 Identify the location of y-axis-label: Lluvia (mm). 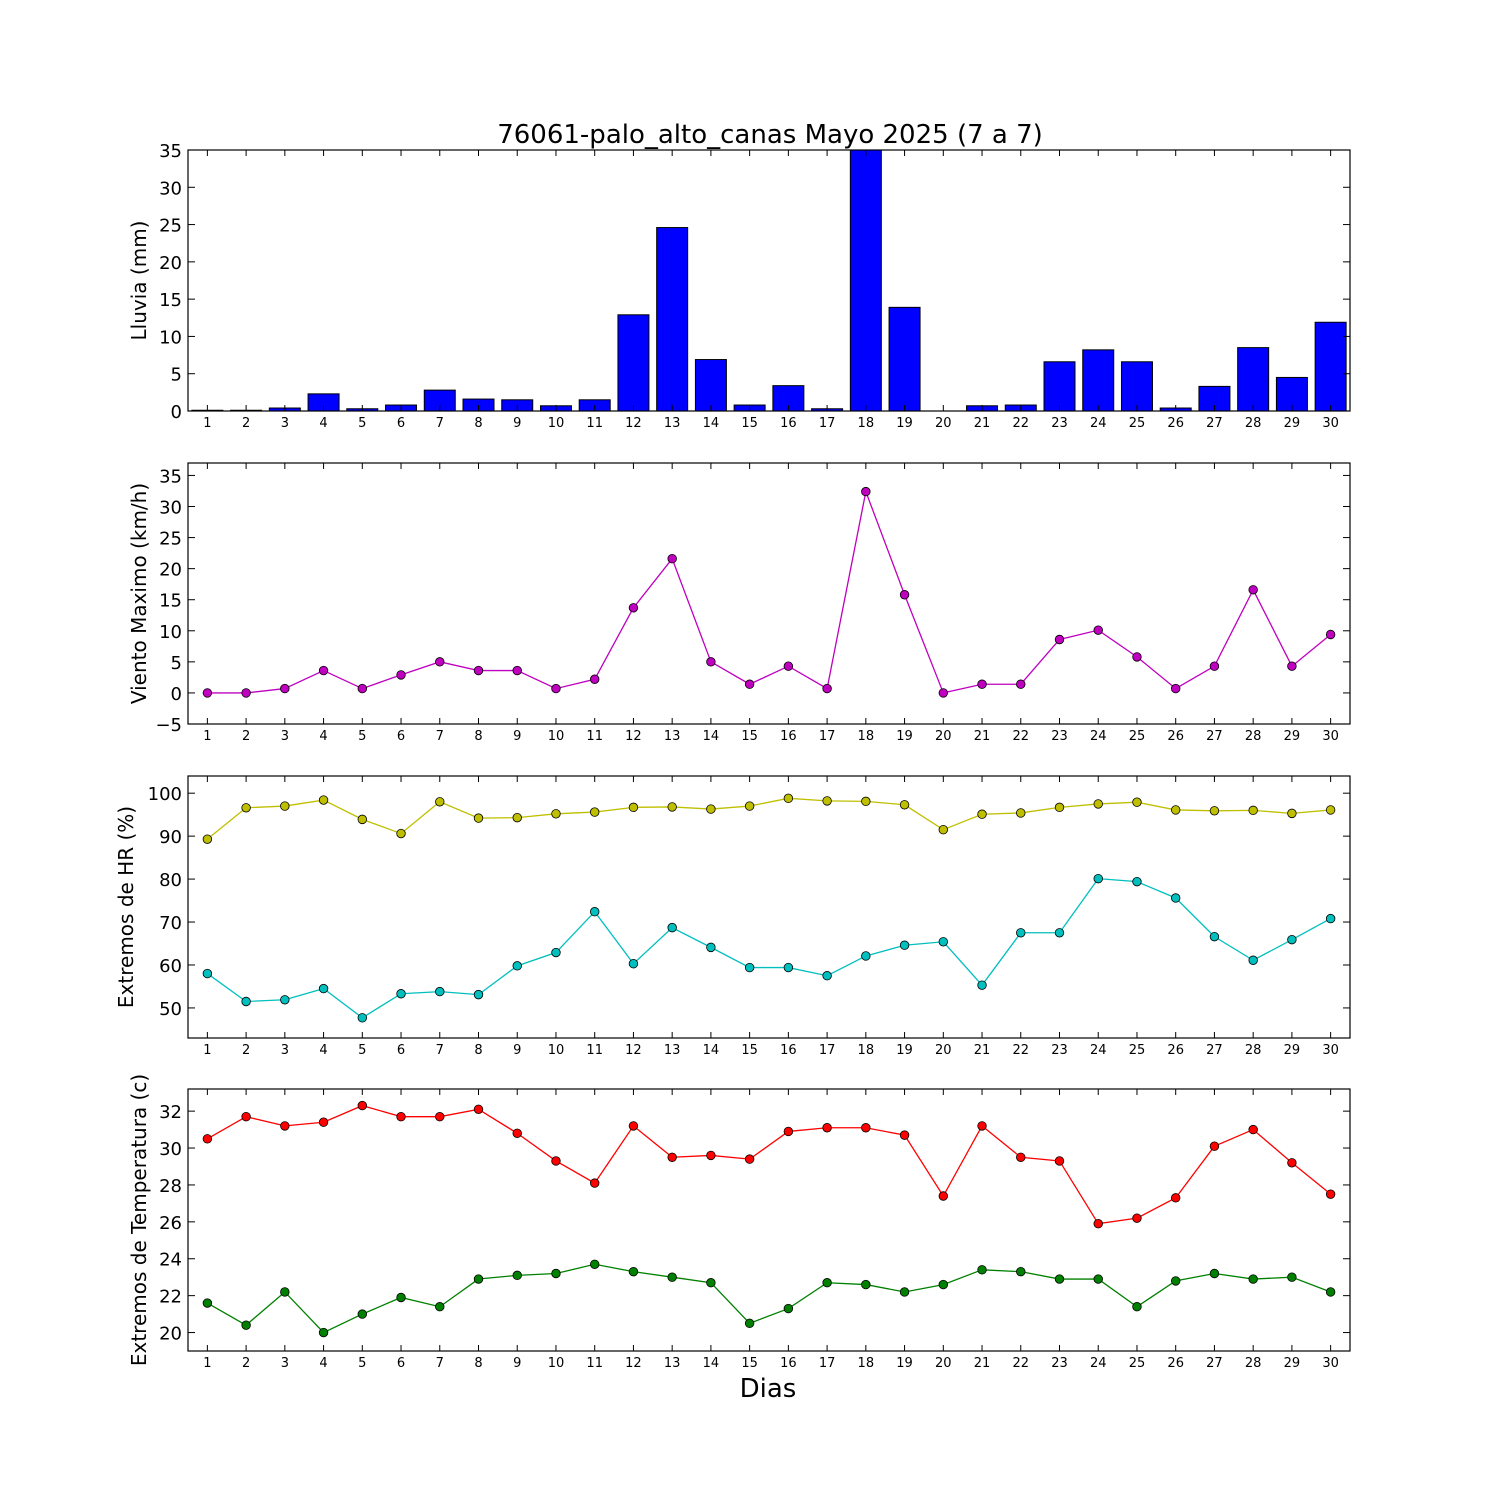
(139, 281).